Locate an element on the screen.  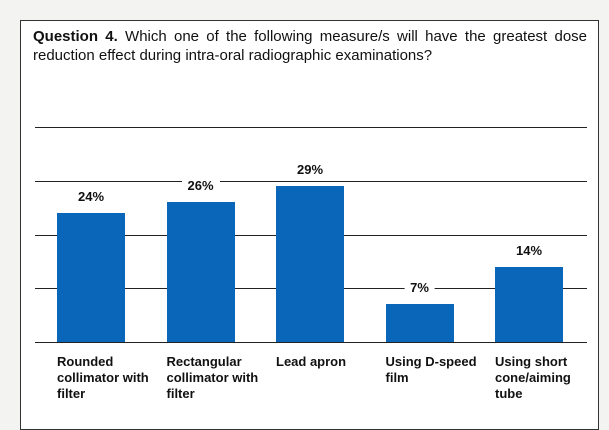
value-label: 14% is located at coordinates (529, 250).